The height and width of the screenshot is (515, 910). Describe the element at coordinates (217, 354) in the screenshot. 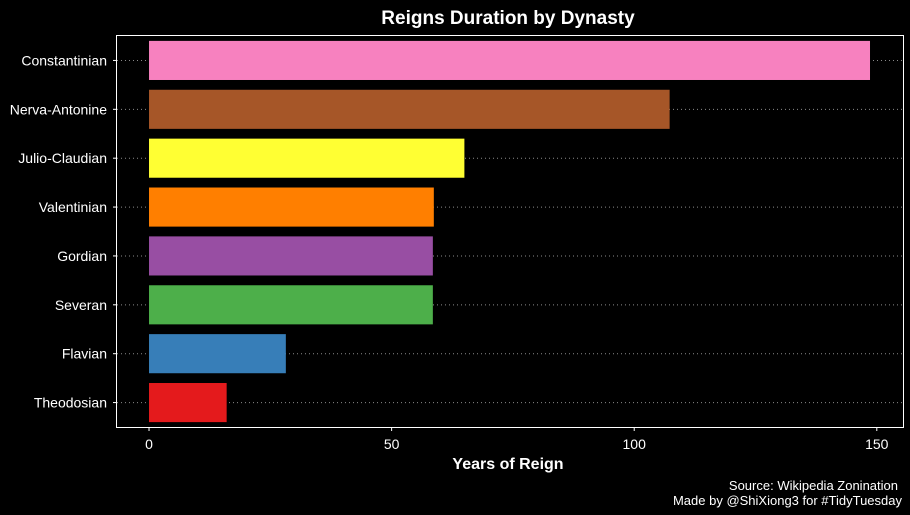

I see `bar-flavian` at that location.